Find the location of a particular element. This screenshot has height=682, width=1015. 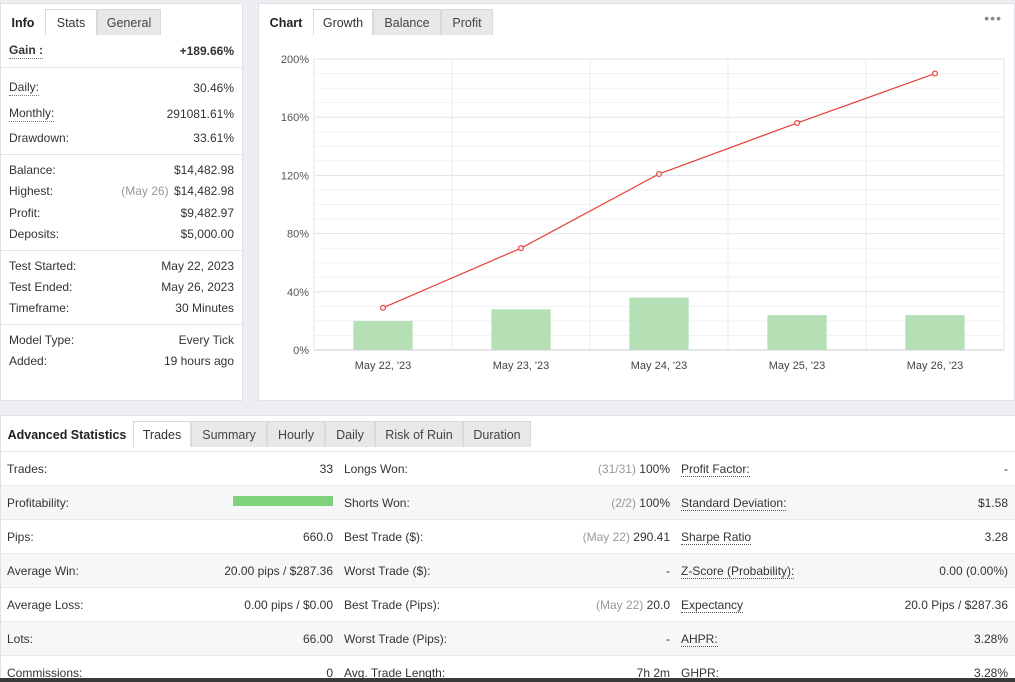

highest-date: (May 26) is located at coordinates (145, 191).